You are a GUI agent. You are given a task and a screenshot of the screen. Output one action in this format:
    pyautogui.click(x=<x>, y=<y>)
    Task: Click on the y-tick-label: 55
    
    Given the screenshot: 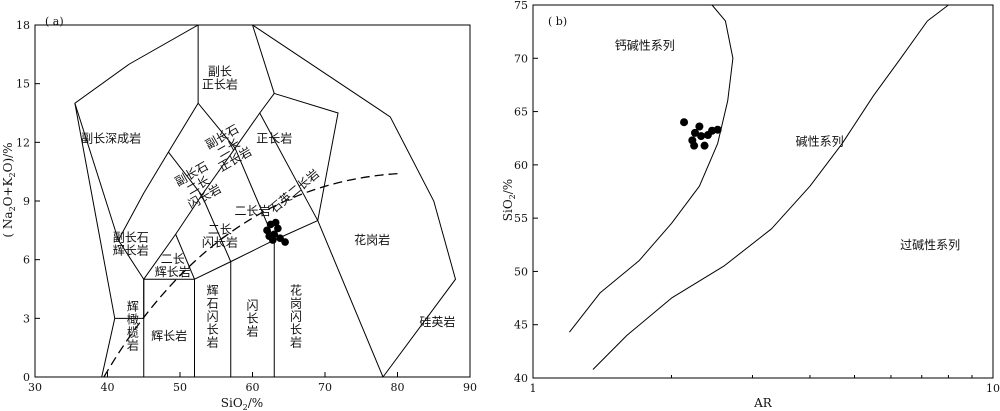 What is the action you would take?
    pyautogui.click(x=521, y=218)
    